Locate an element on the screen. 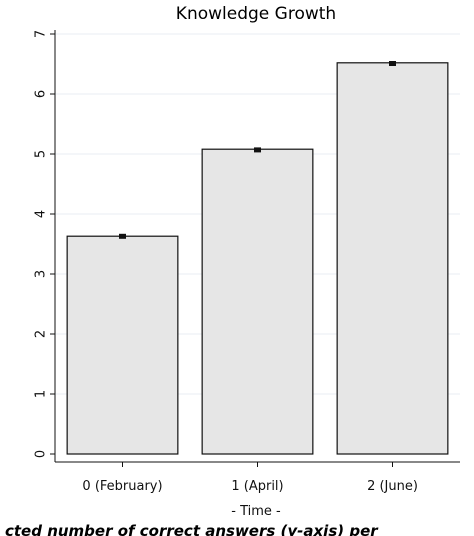 Image resolution: width=474 pixels, height=536 pixels. y-tick-label: 4 is located at coordinates (41, 214).